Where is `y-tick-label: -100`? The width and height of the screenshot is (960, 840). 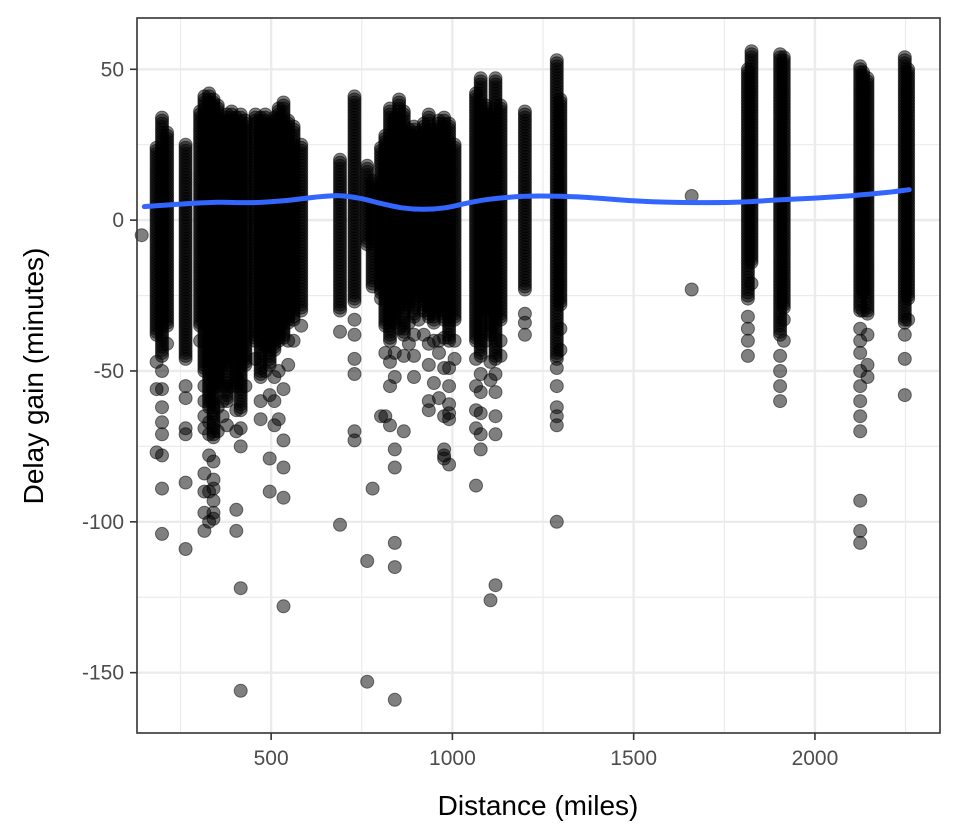
y-tick-label: -100 is located at coordinates (103, 522).